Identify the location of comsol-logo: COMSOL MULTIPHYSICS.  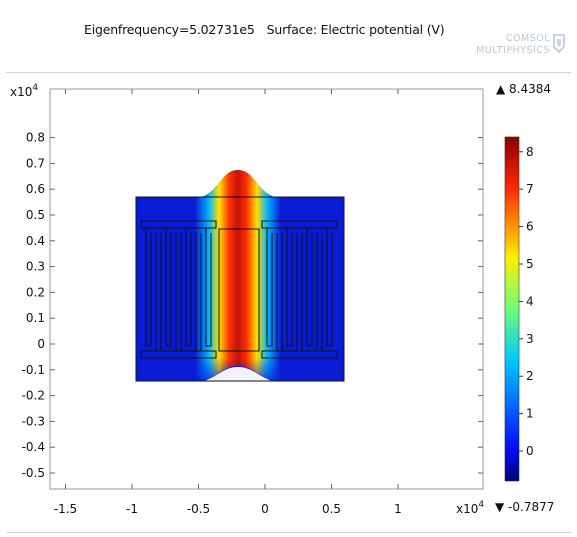
(522, 50).